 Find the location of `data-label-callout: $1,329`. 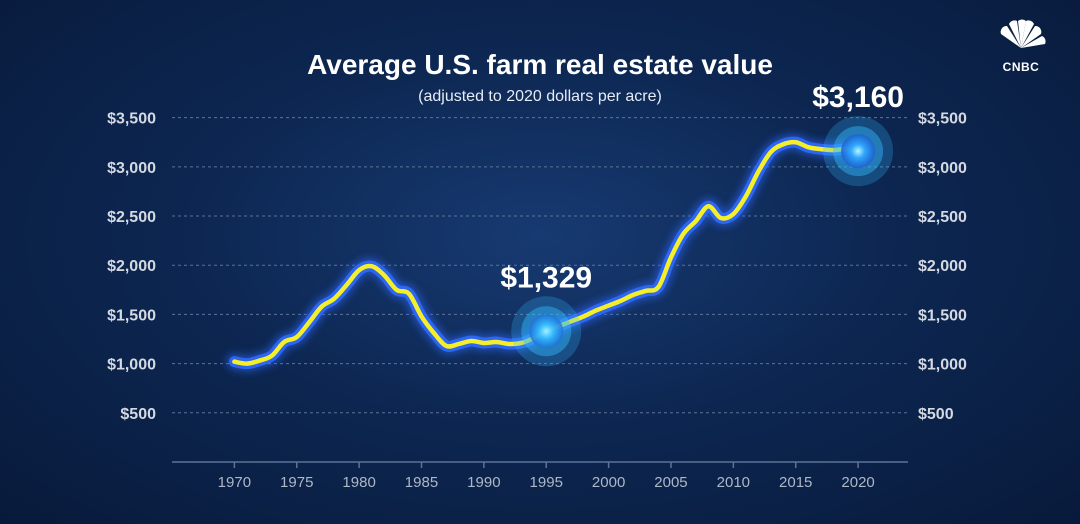

data-label-callout: $1,329 is located at coordinates (546, 277).